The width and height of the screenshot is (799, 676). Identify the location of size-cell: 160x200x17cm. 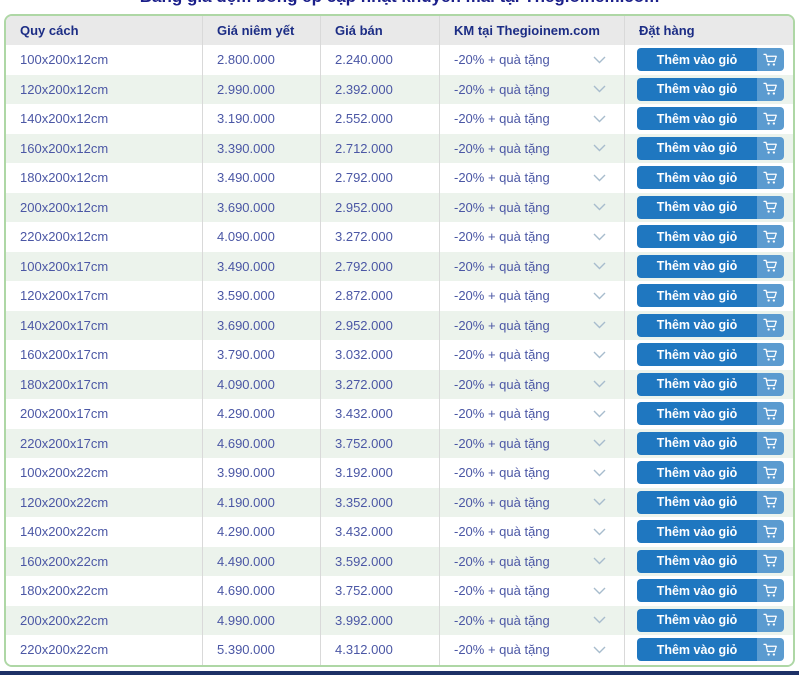
(64, 355).